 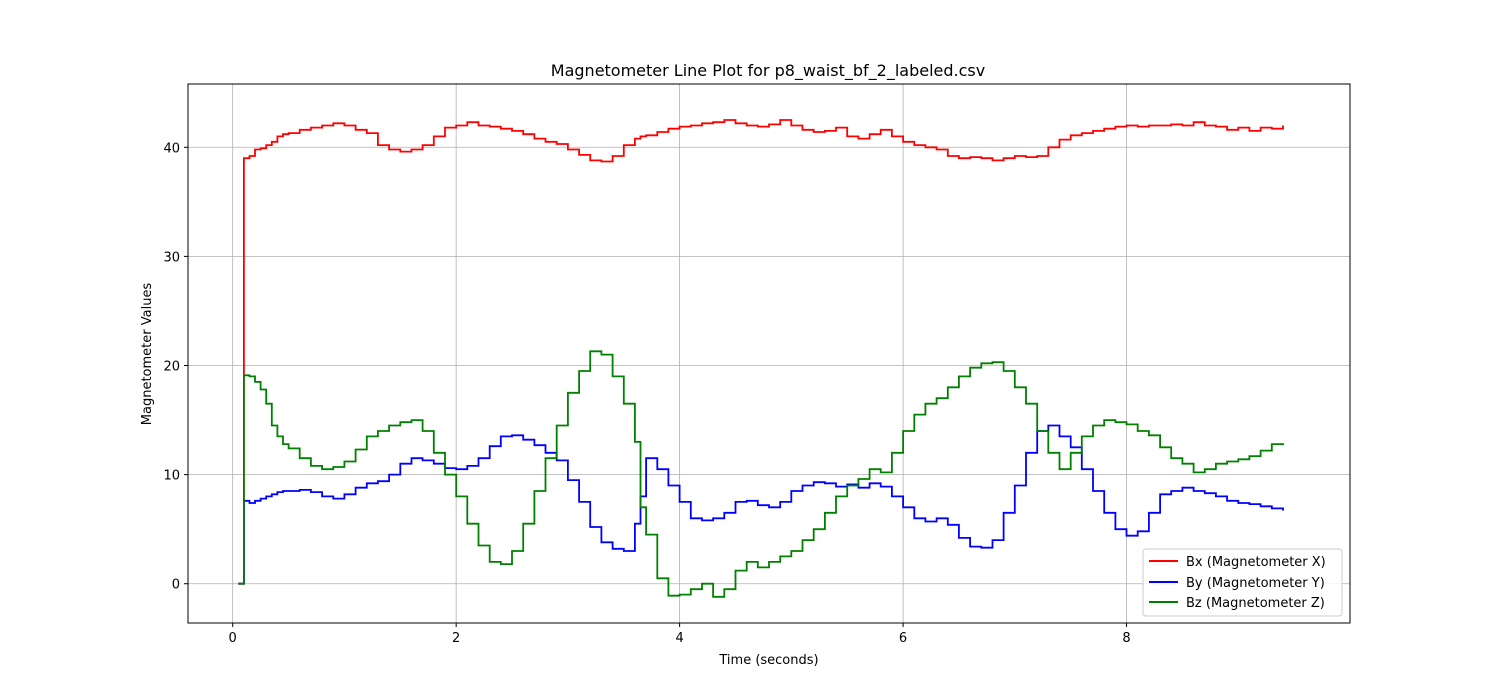 I want to click on y-tick-label: 20, so click(x=171, y=367).